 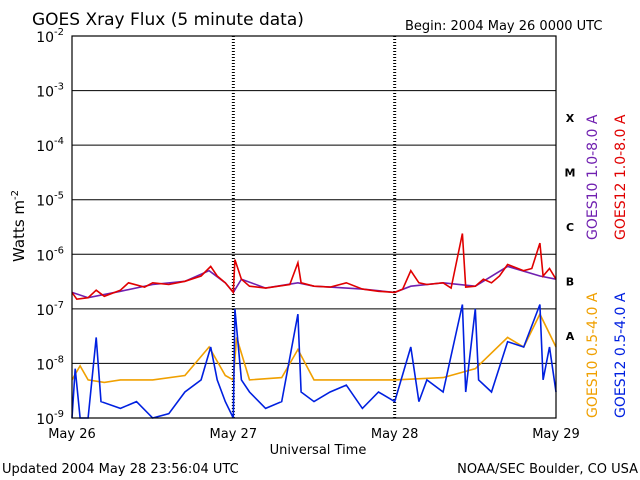 I want to click on y-tick-label: 10⁻⁷, so click(x=50, y=309).